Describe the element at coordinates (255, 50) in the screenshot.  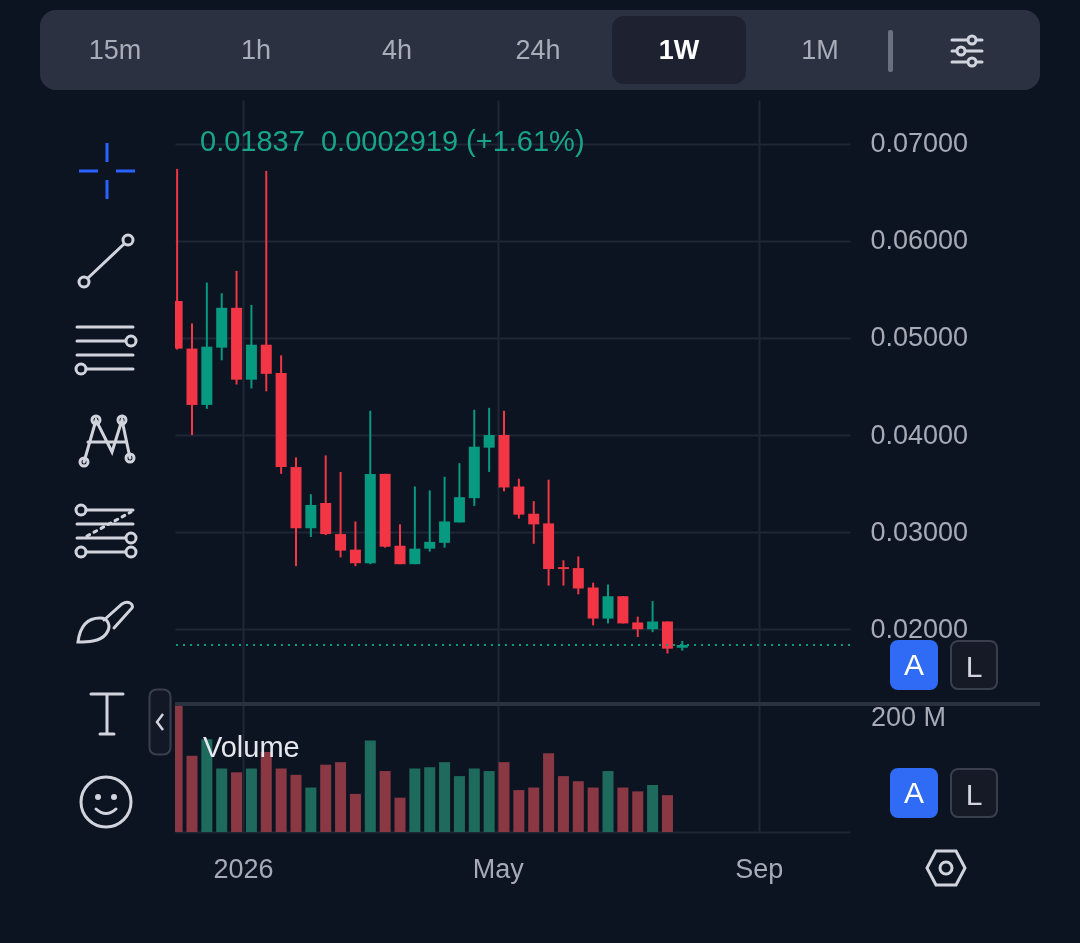
I see `text: 1h` at that location.